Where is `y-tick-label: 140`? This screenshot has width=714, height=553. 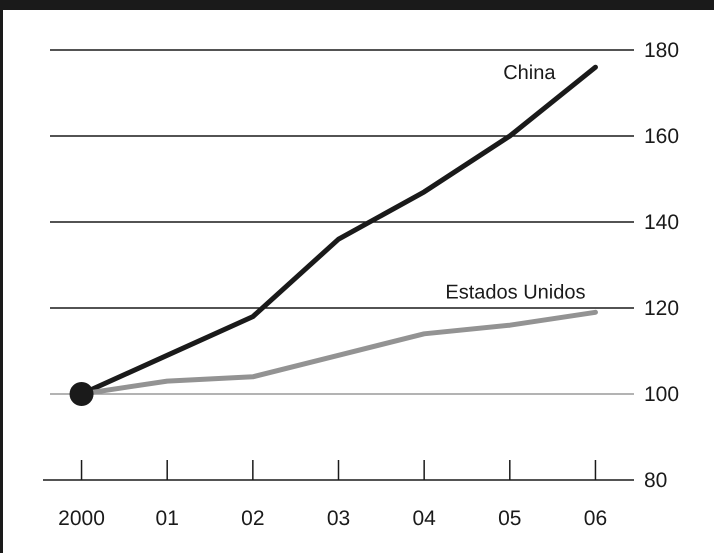
y-tick-label: 140 is located at coordinates (662, 222).